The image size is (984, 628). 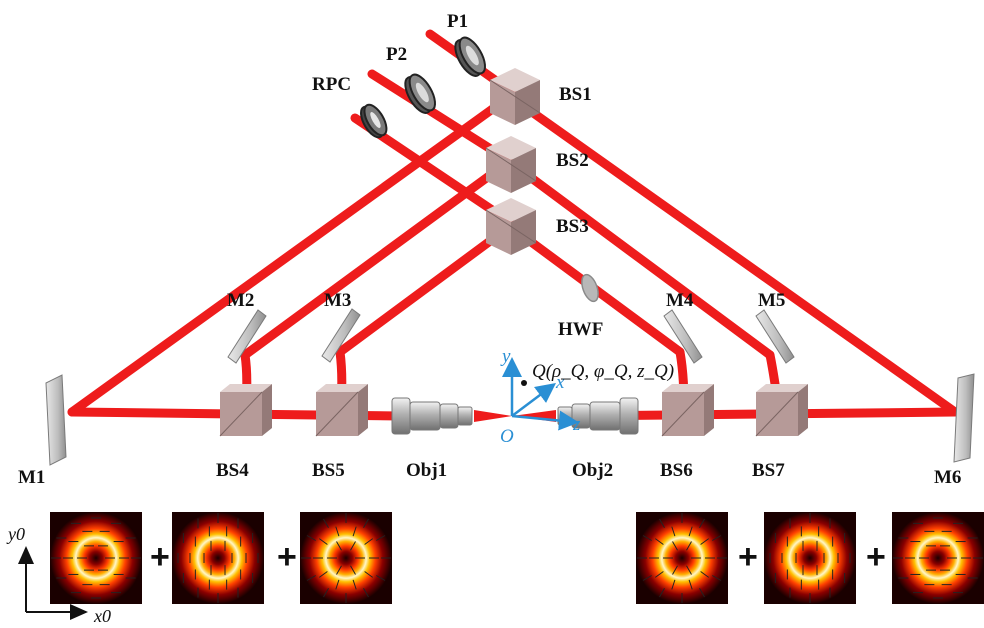 What do you see at coordinates (515, 96) in the screenshot?
I see `bs1-cube` at bounding box center [515, 96].